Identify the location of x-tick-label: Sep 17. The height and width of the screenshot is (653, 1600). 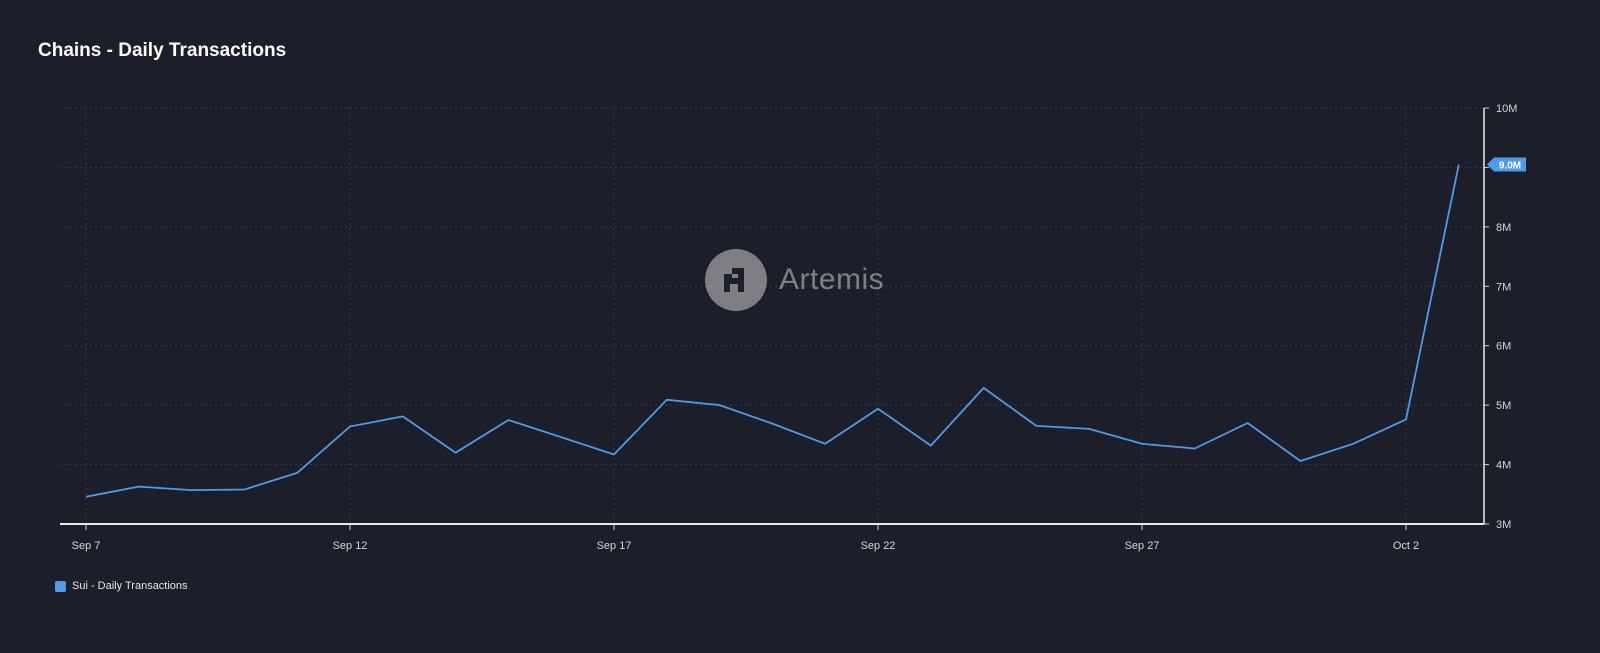
(614, 546).